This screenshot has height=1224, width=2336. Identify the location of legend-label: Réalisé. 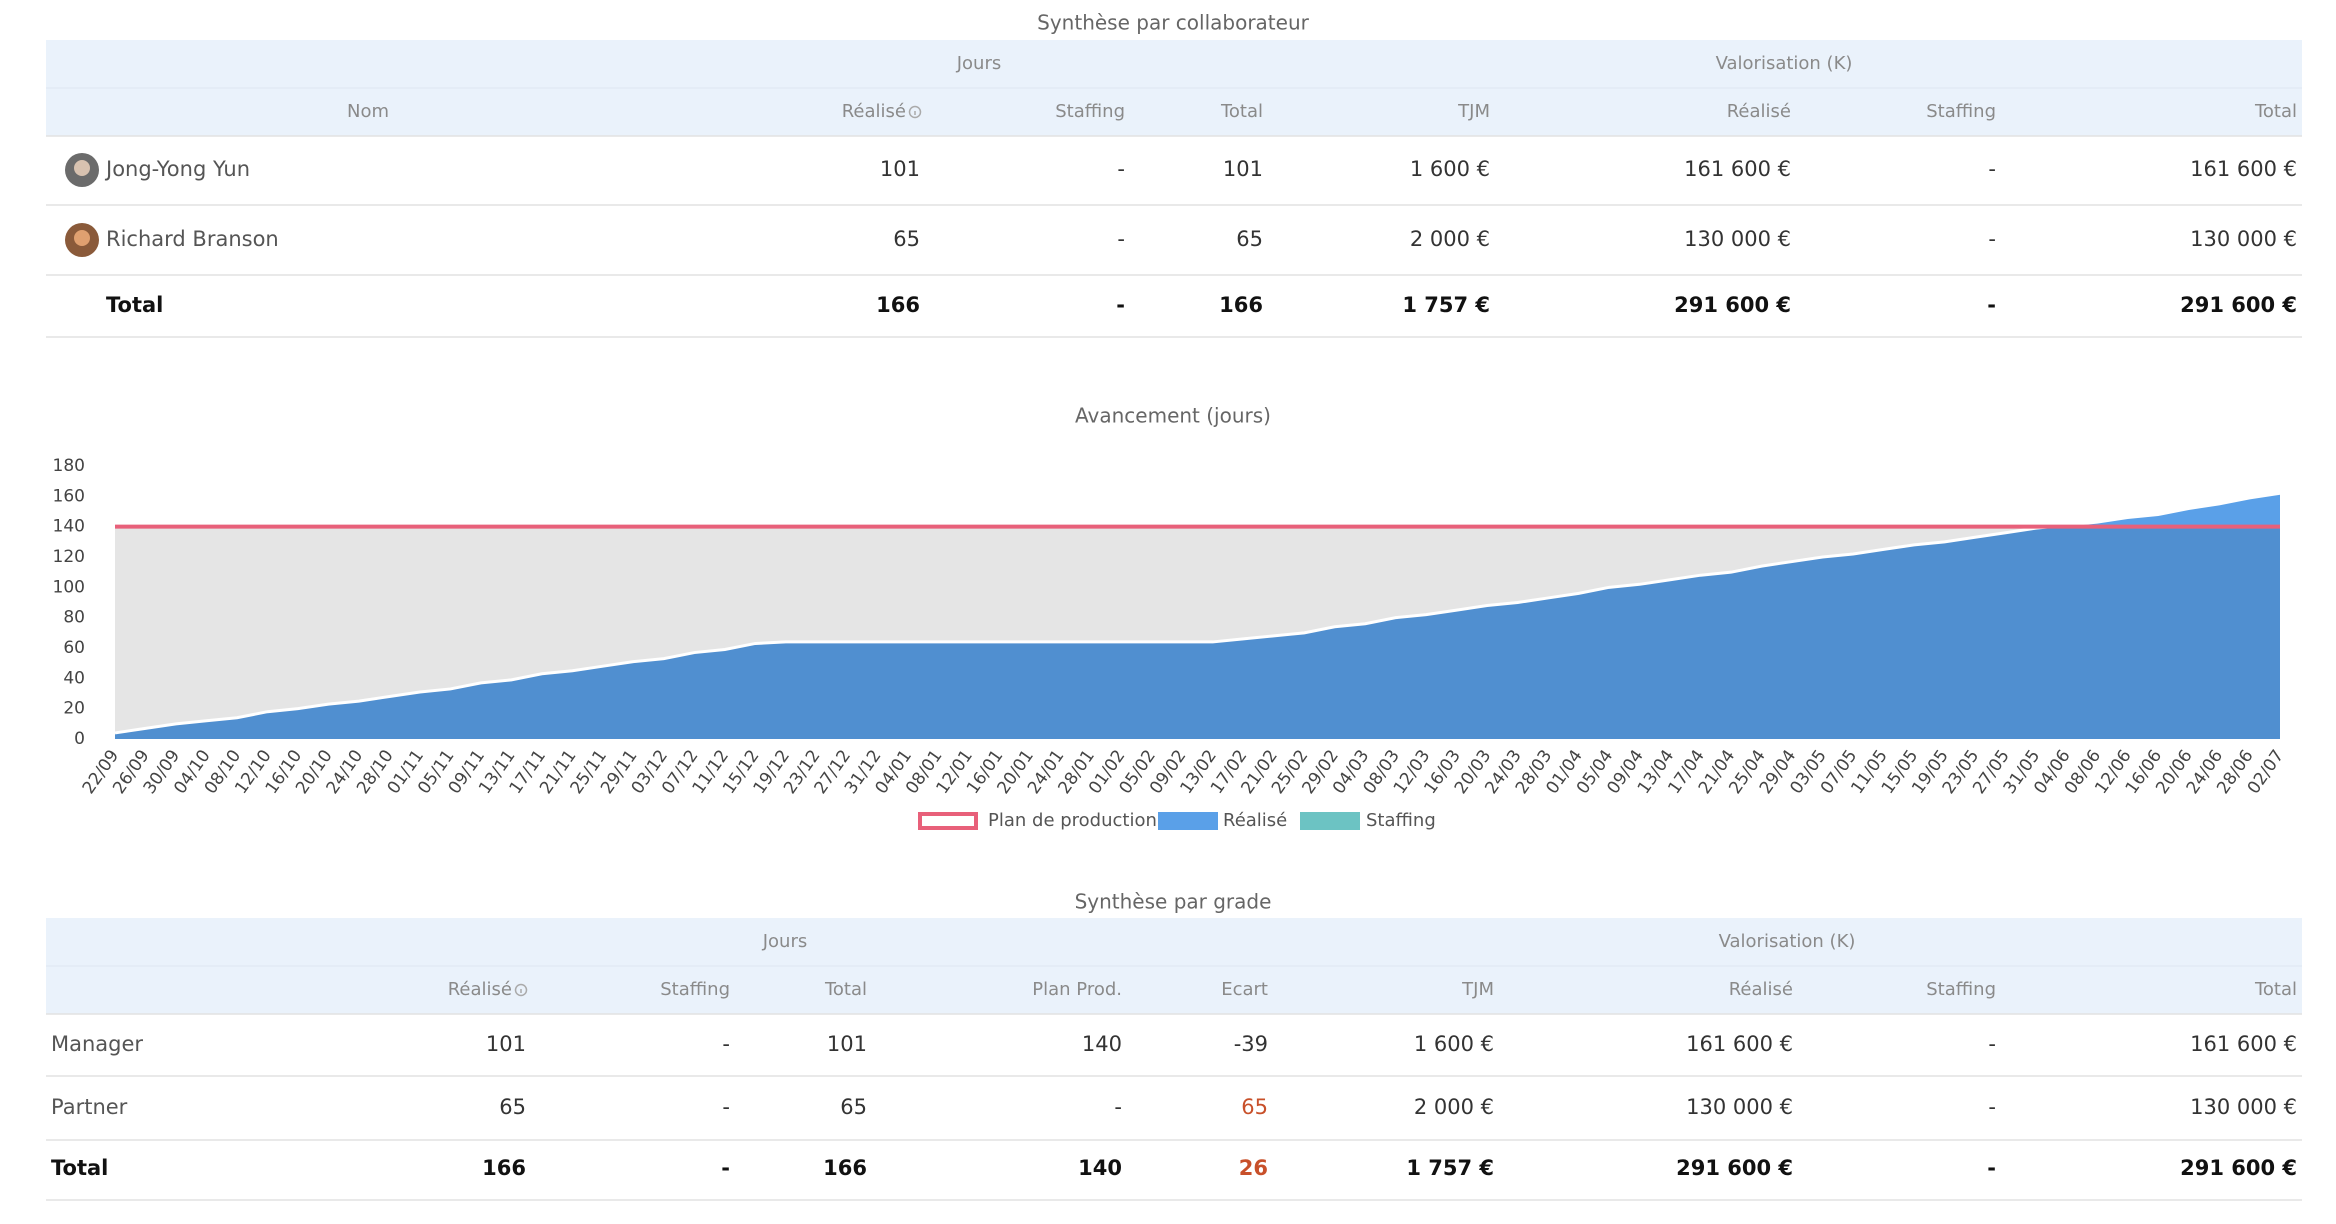
(1255, 820).